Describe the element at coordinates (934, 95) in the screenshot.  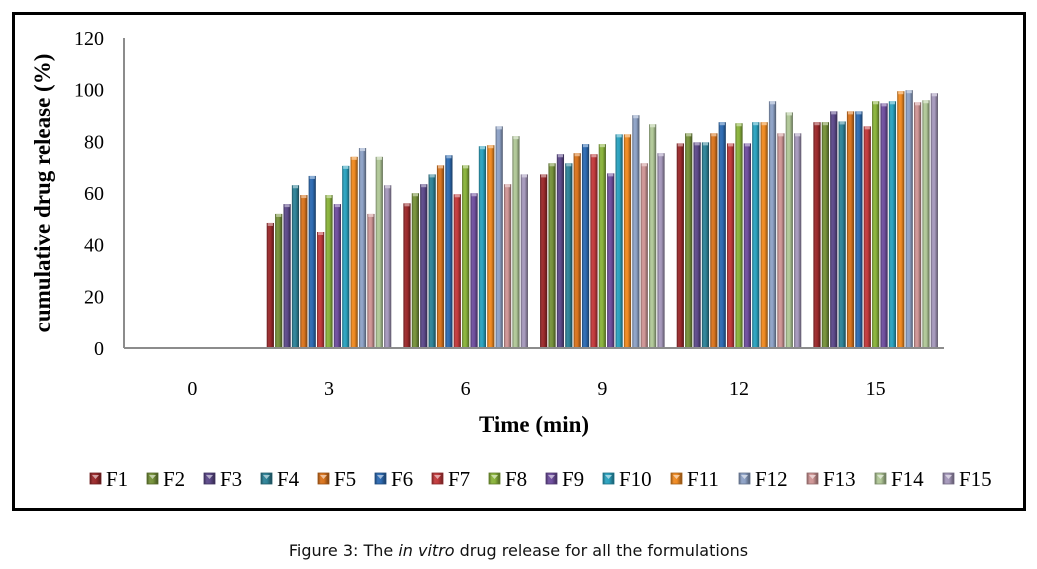
I see `bar-cap-F15-t15` at that location.